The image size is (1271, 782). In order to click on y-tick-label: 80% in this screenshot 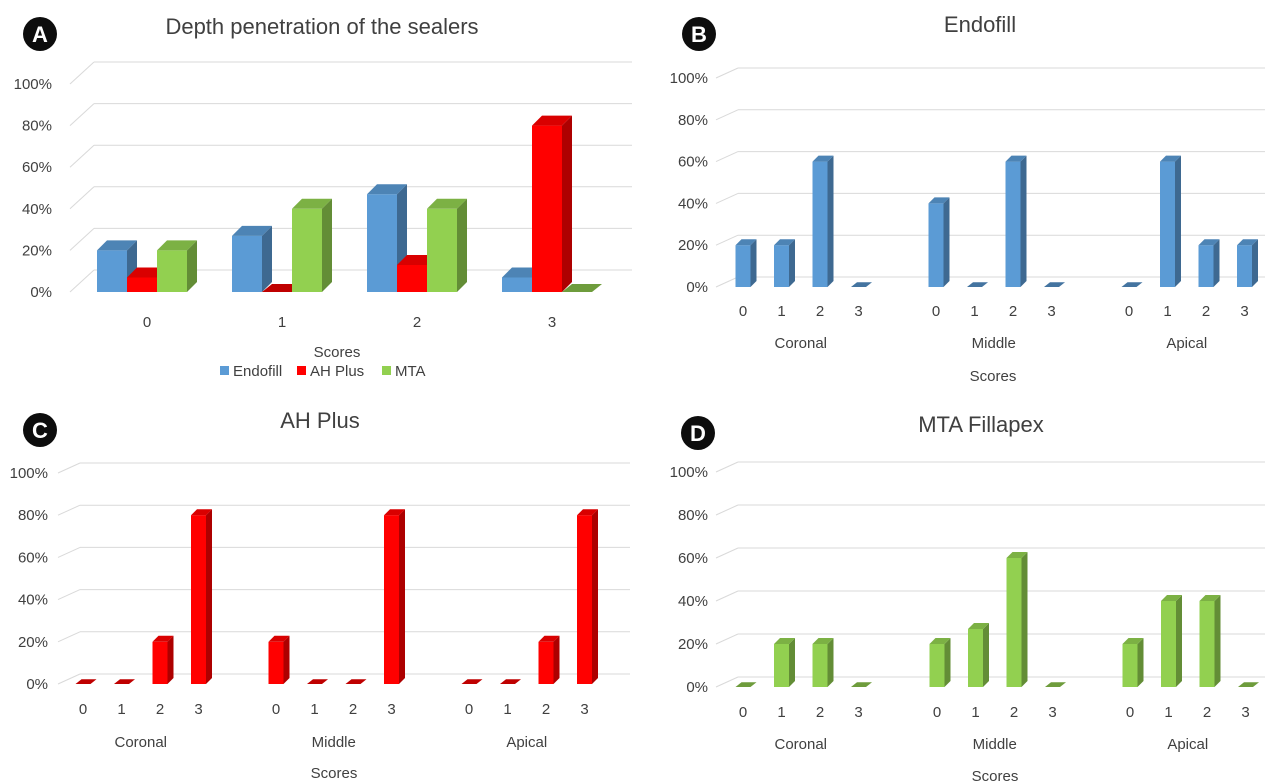, I will do `click(33, 515)`.